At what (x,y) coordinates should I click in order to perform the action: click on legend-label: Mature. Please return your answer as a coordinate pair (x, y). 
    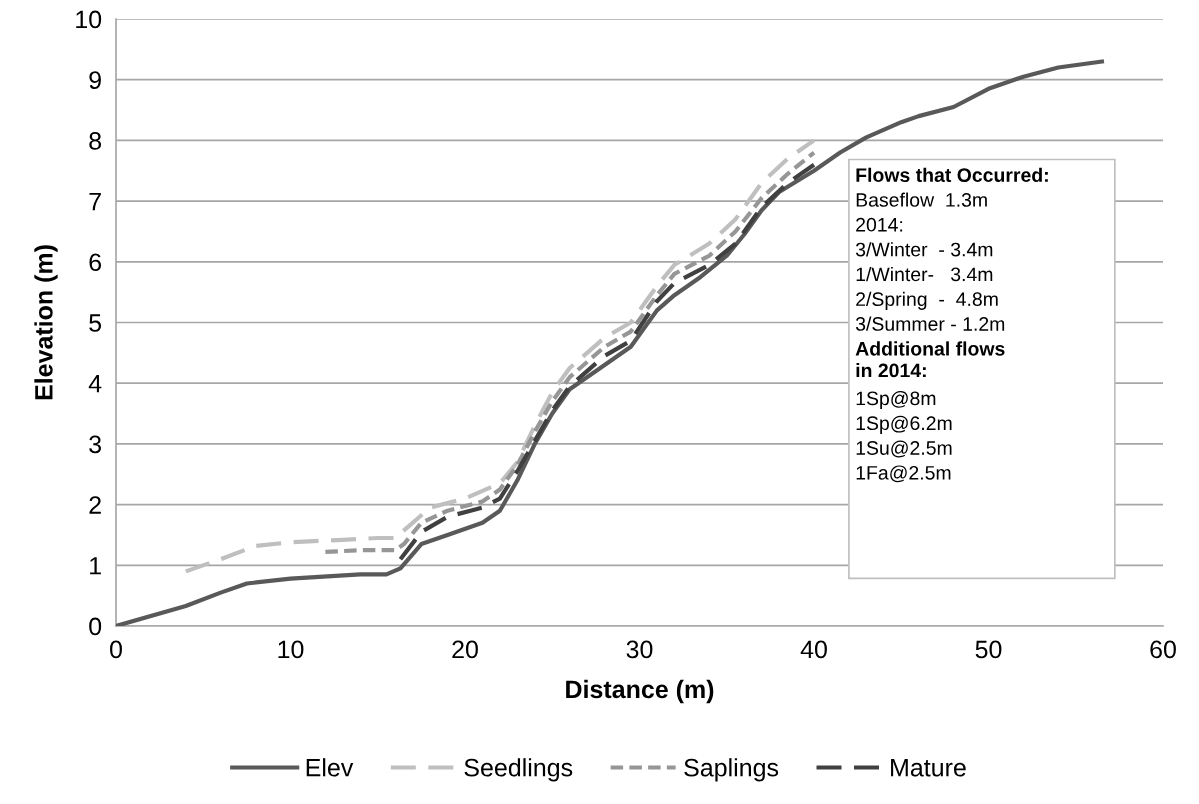
    Looking at the image, I should click on (928, 768).